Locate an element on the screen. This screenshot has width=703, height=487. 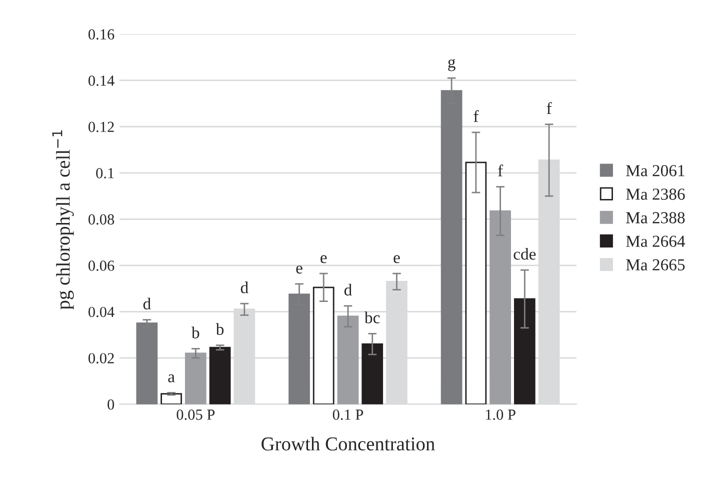
x-tick-label: 0.05 P is located at coordinates (195, 415).